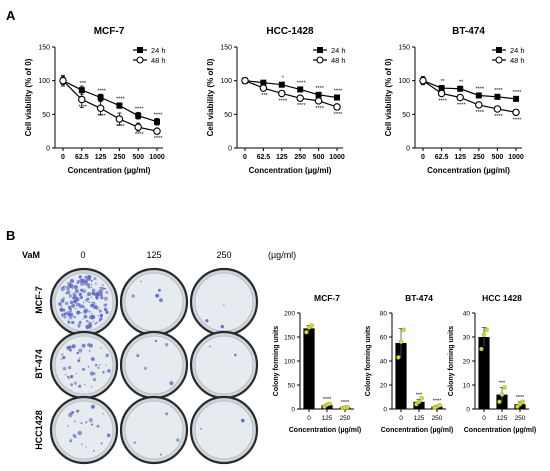 The height and width of the screenshot is (471, 550). What do you see at coordinates (210, 97) in the screenshot?
I see `y-axis-label: Cell viability (% of 0)` at bounding box center [210, 97].